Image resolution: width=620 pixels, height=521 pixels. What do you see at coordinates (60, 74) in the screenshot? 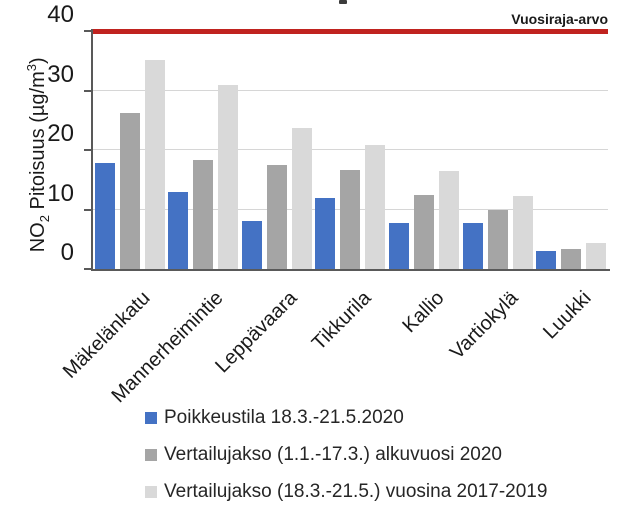
I see `y-tick-label-30: 30` at bounding box center [60, 74].